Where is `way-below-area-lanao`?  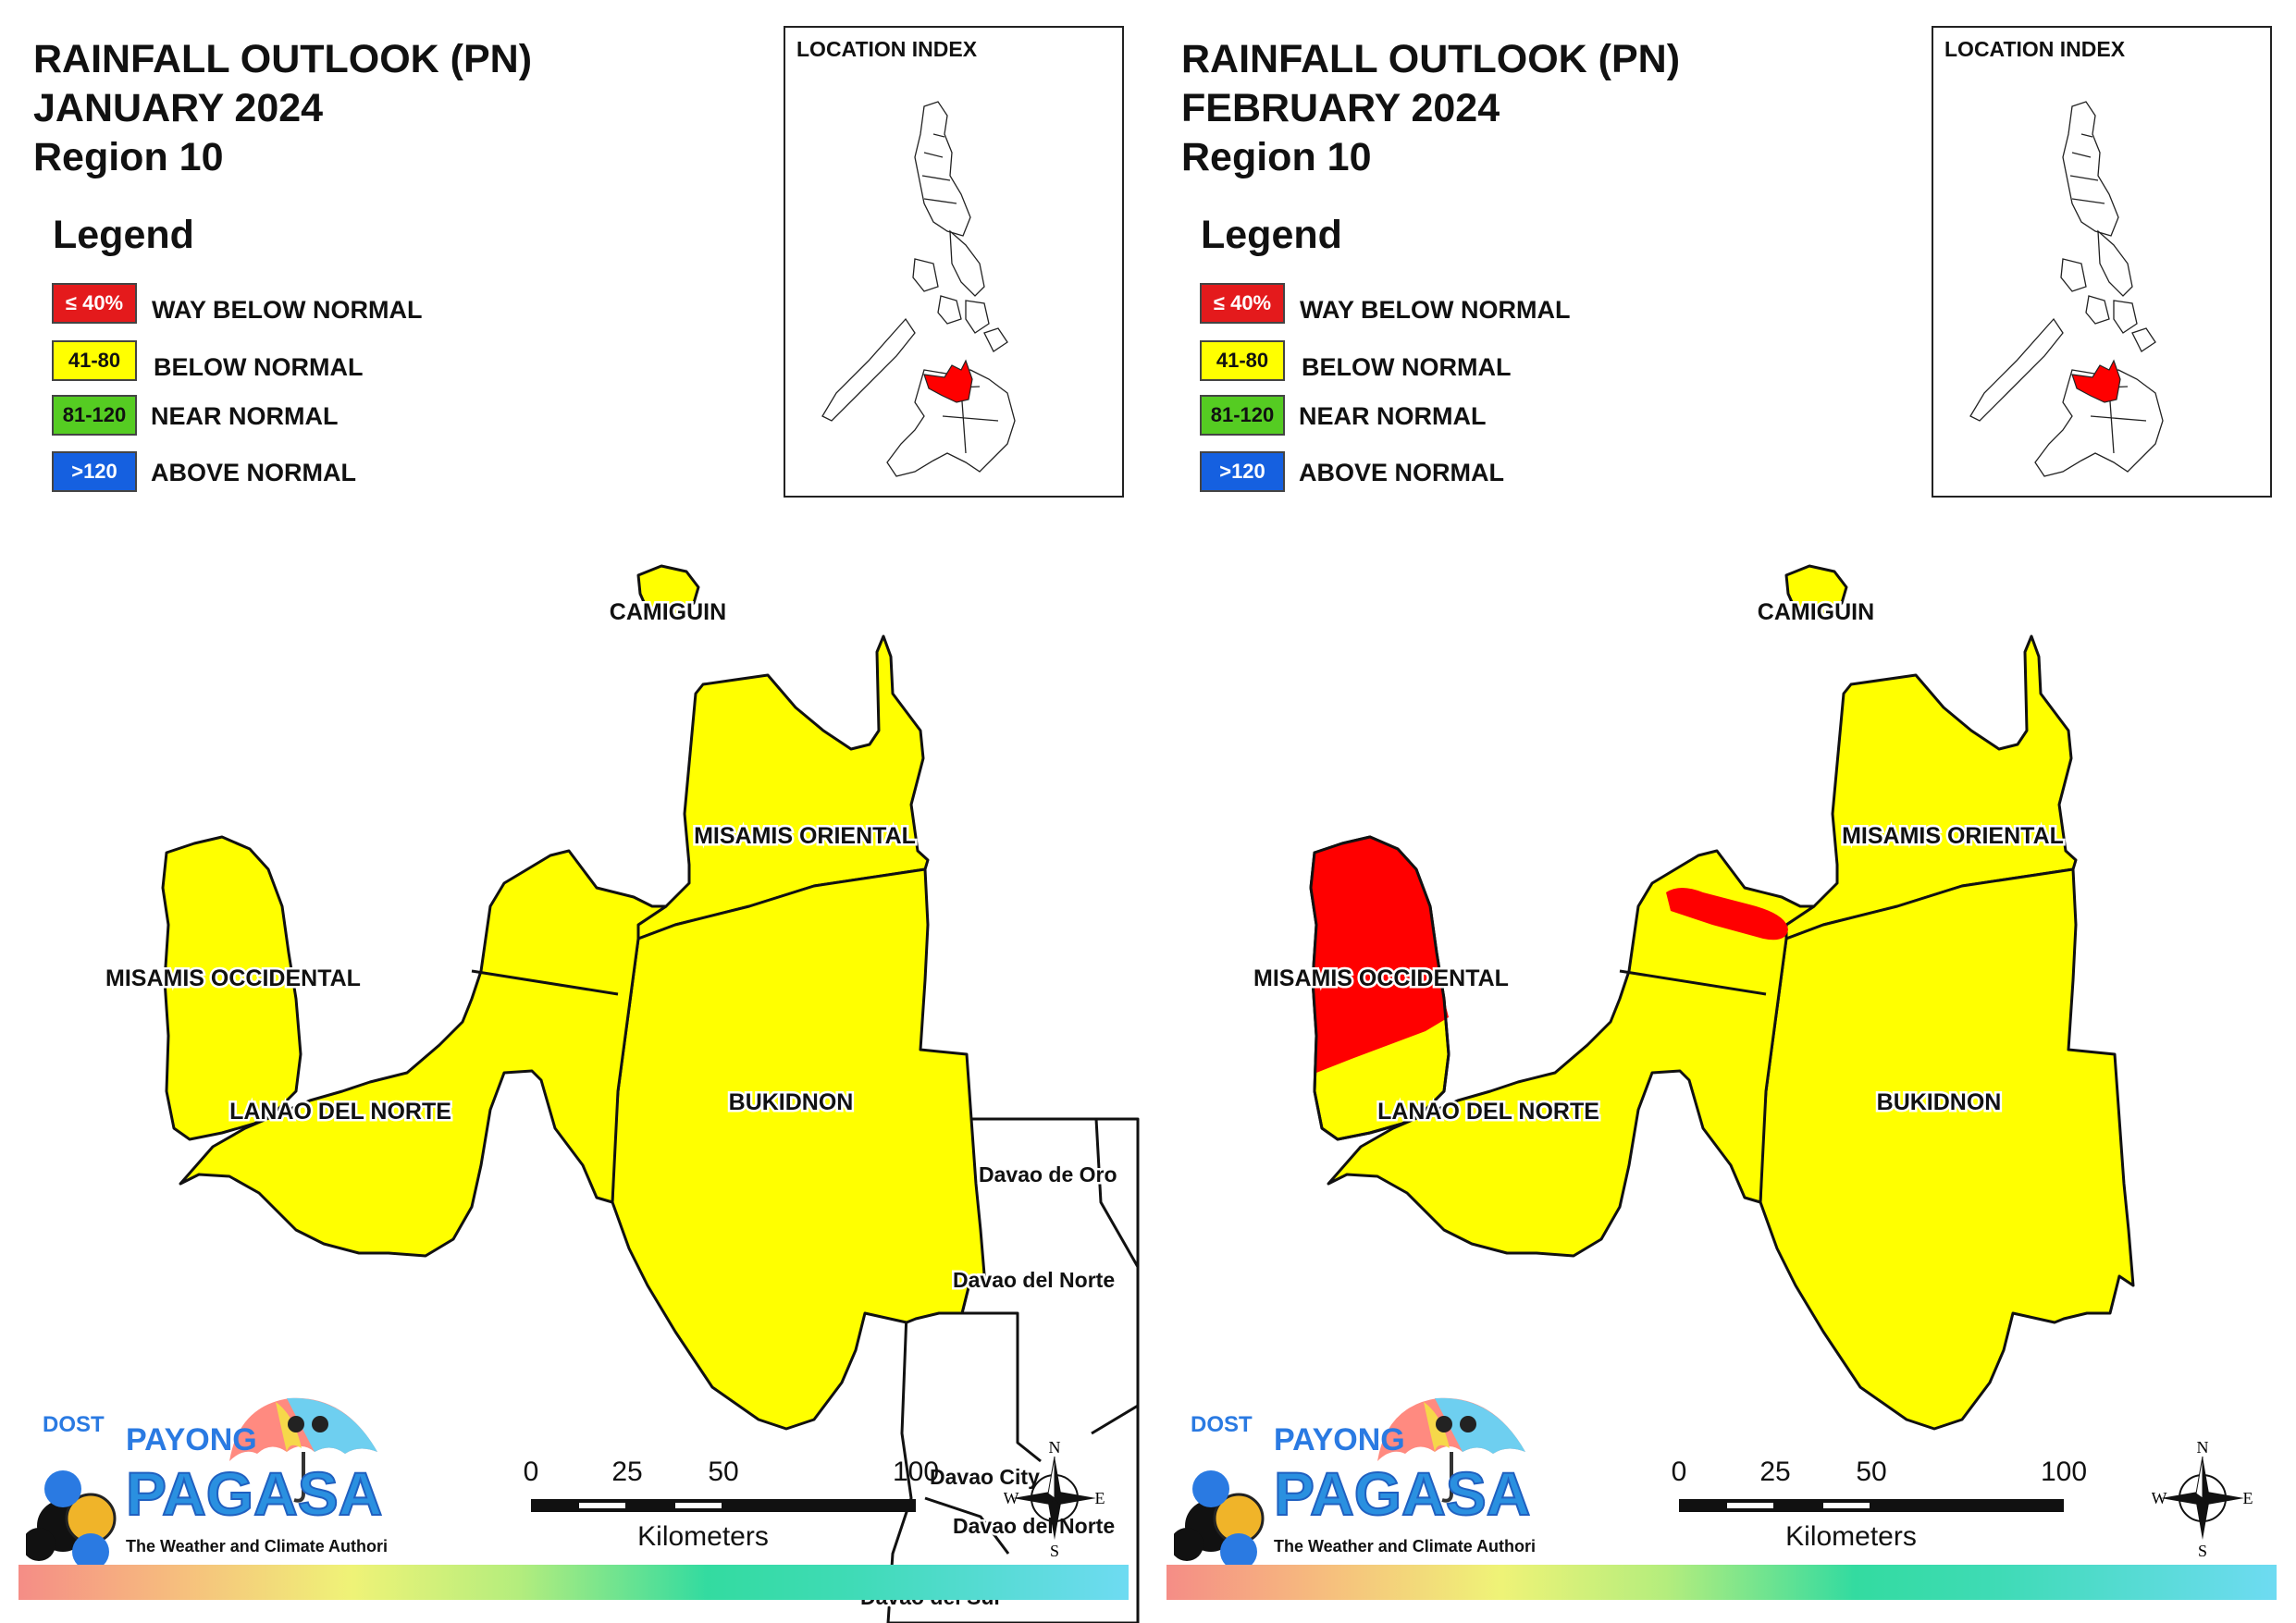 way-below-area-lanao is located at coordinates (1727, 914).